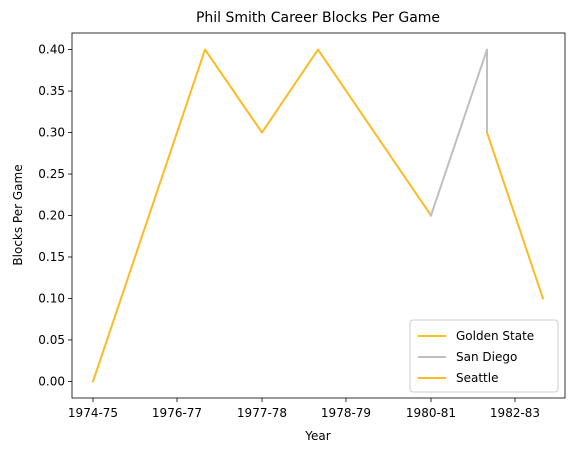 This screenshot has width=579, height=453. I want to click on y-tick-label: 0.00, so click(51, 381).